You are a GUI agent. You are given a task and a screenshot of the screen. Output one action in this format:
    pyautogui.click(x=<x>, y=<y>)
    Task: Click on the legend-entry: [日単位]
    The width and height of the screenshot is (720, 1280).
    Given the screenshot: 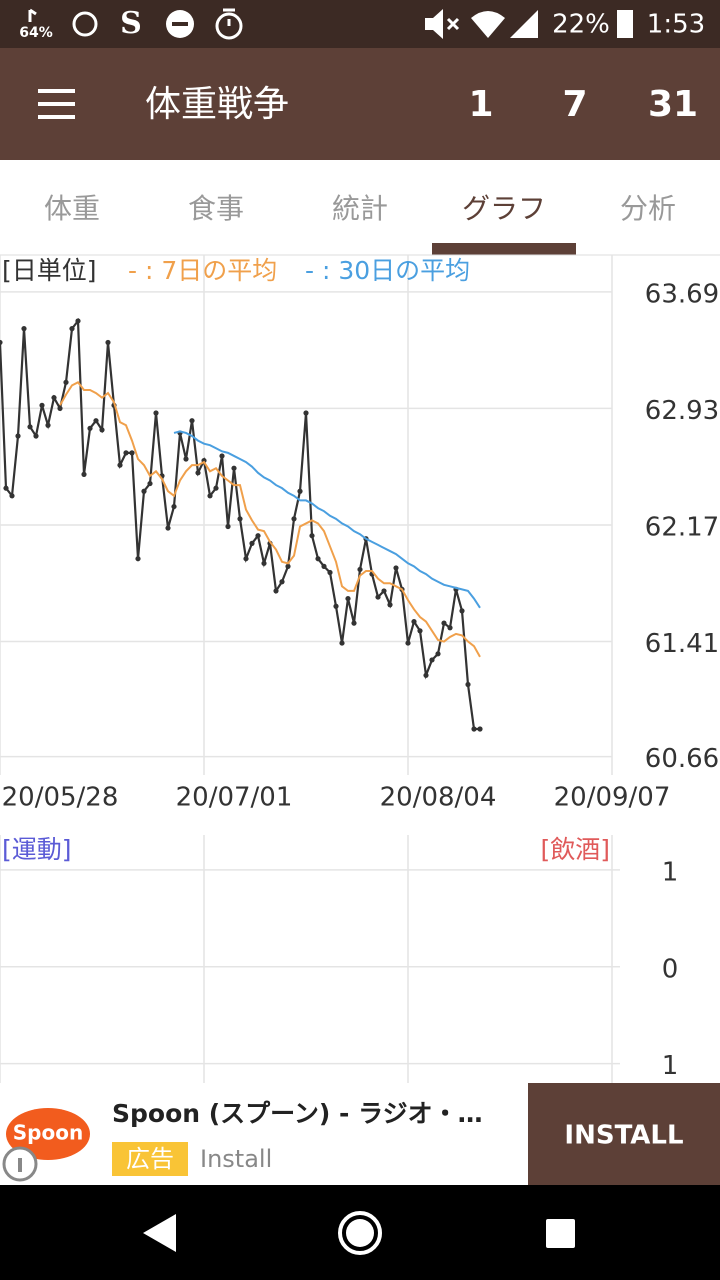 What is the action you would take?
    pyautogui.click(x=49, y=270)
    